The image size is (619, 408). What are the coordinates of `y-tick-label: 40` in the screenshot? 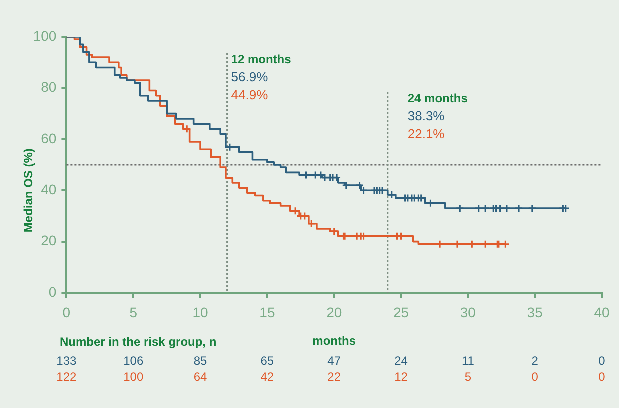 It's located at (49, 189).